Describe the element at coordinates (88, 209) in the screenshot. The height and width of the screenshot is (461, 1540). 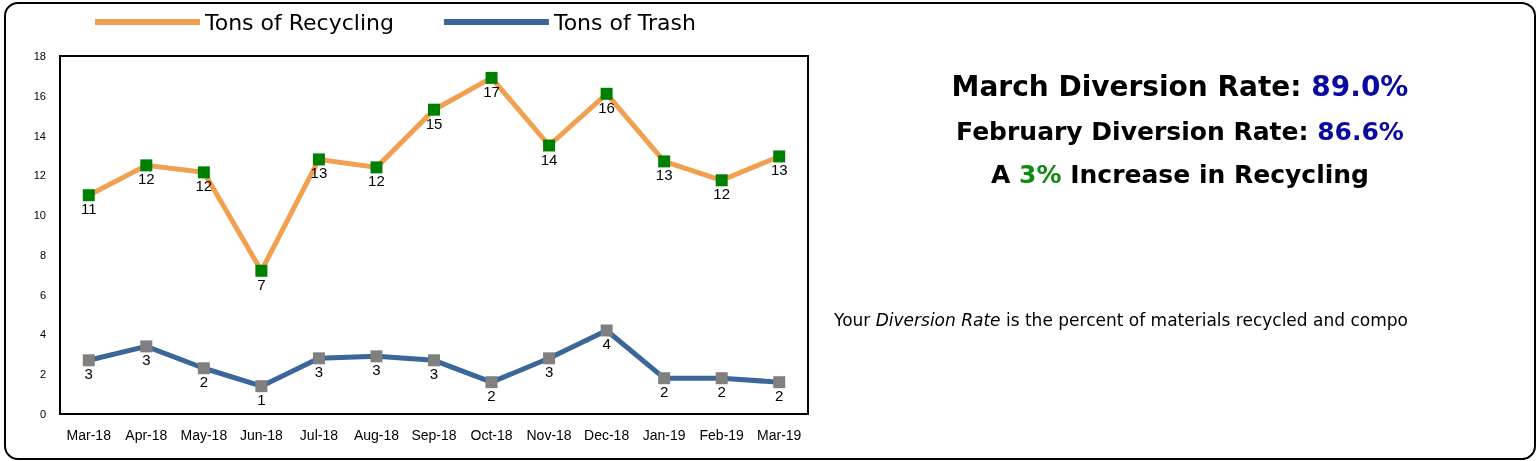
I see `data-label: 11` at that location.